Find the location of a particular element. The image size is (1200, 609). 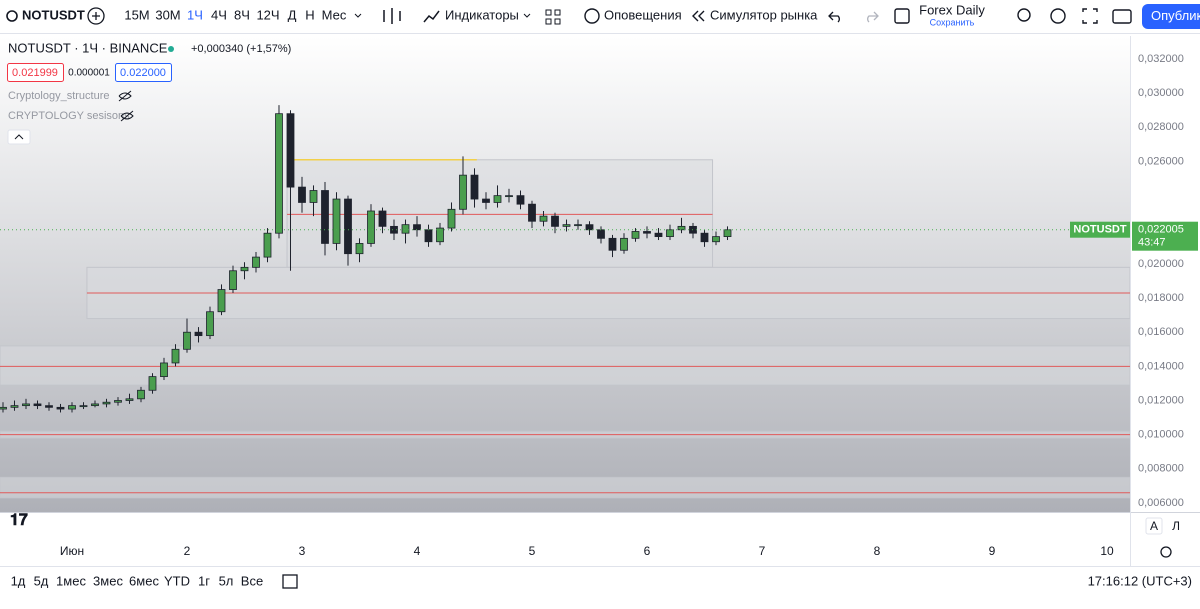

redo-button is located at coordinates (873, 17).